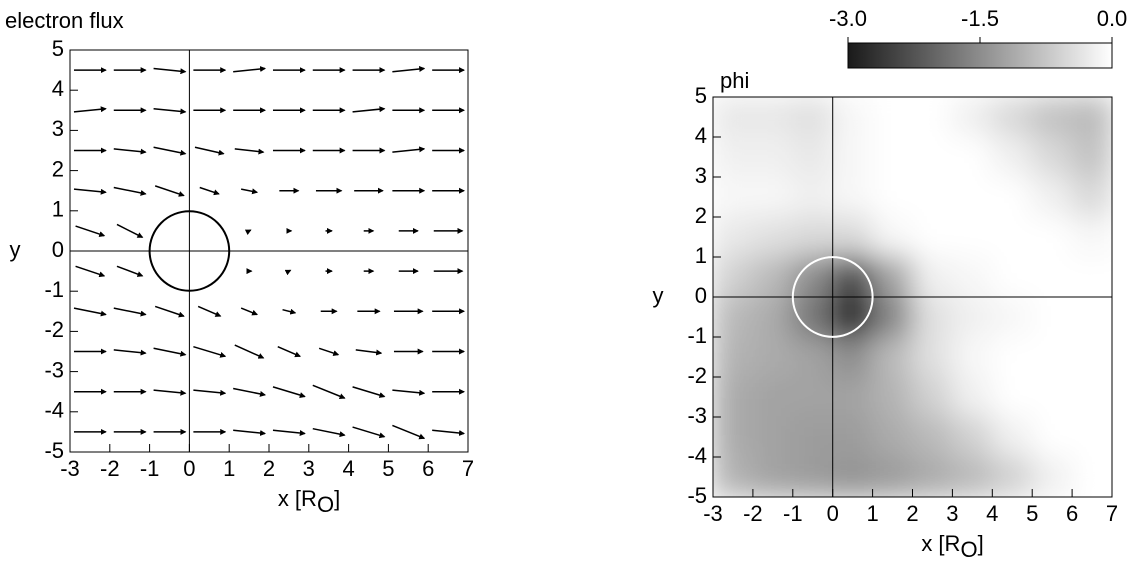 The width and height of the screenshot is (1144, 566). Describe the element at coordinates (952, 546) in the screenshot. I see `x-axis-label: x [RO]` at that location.